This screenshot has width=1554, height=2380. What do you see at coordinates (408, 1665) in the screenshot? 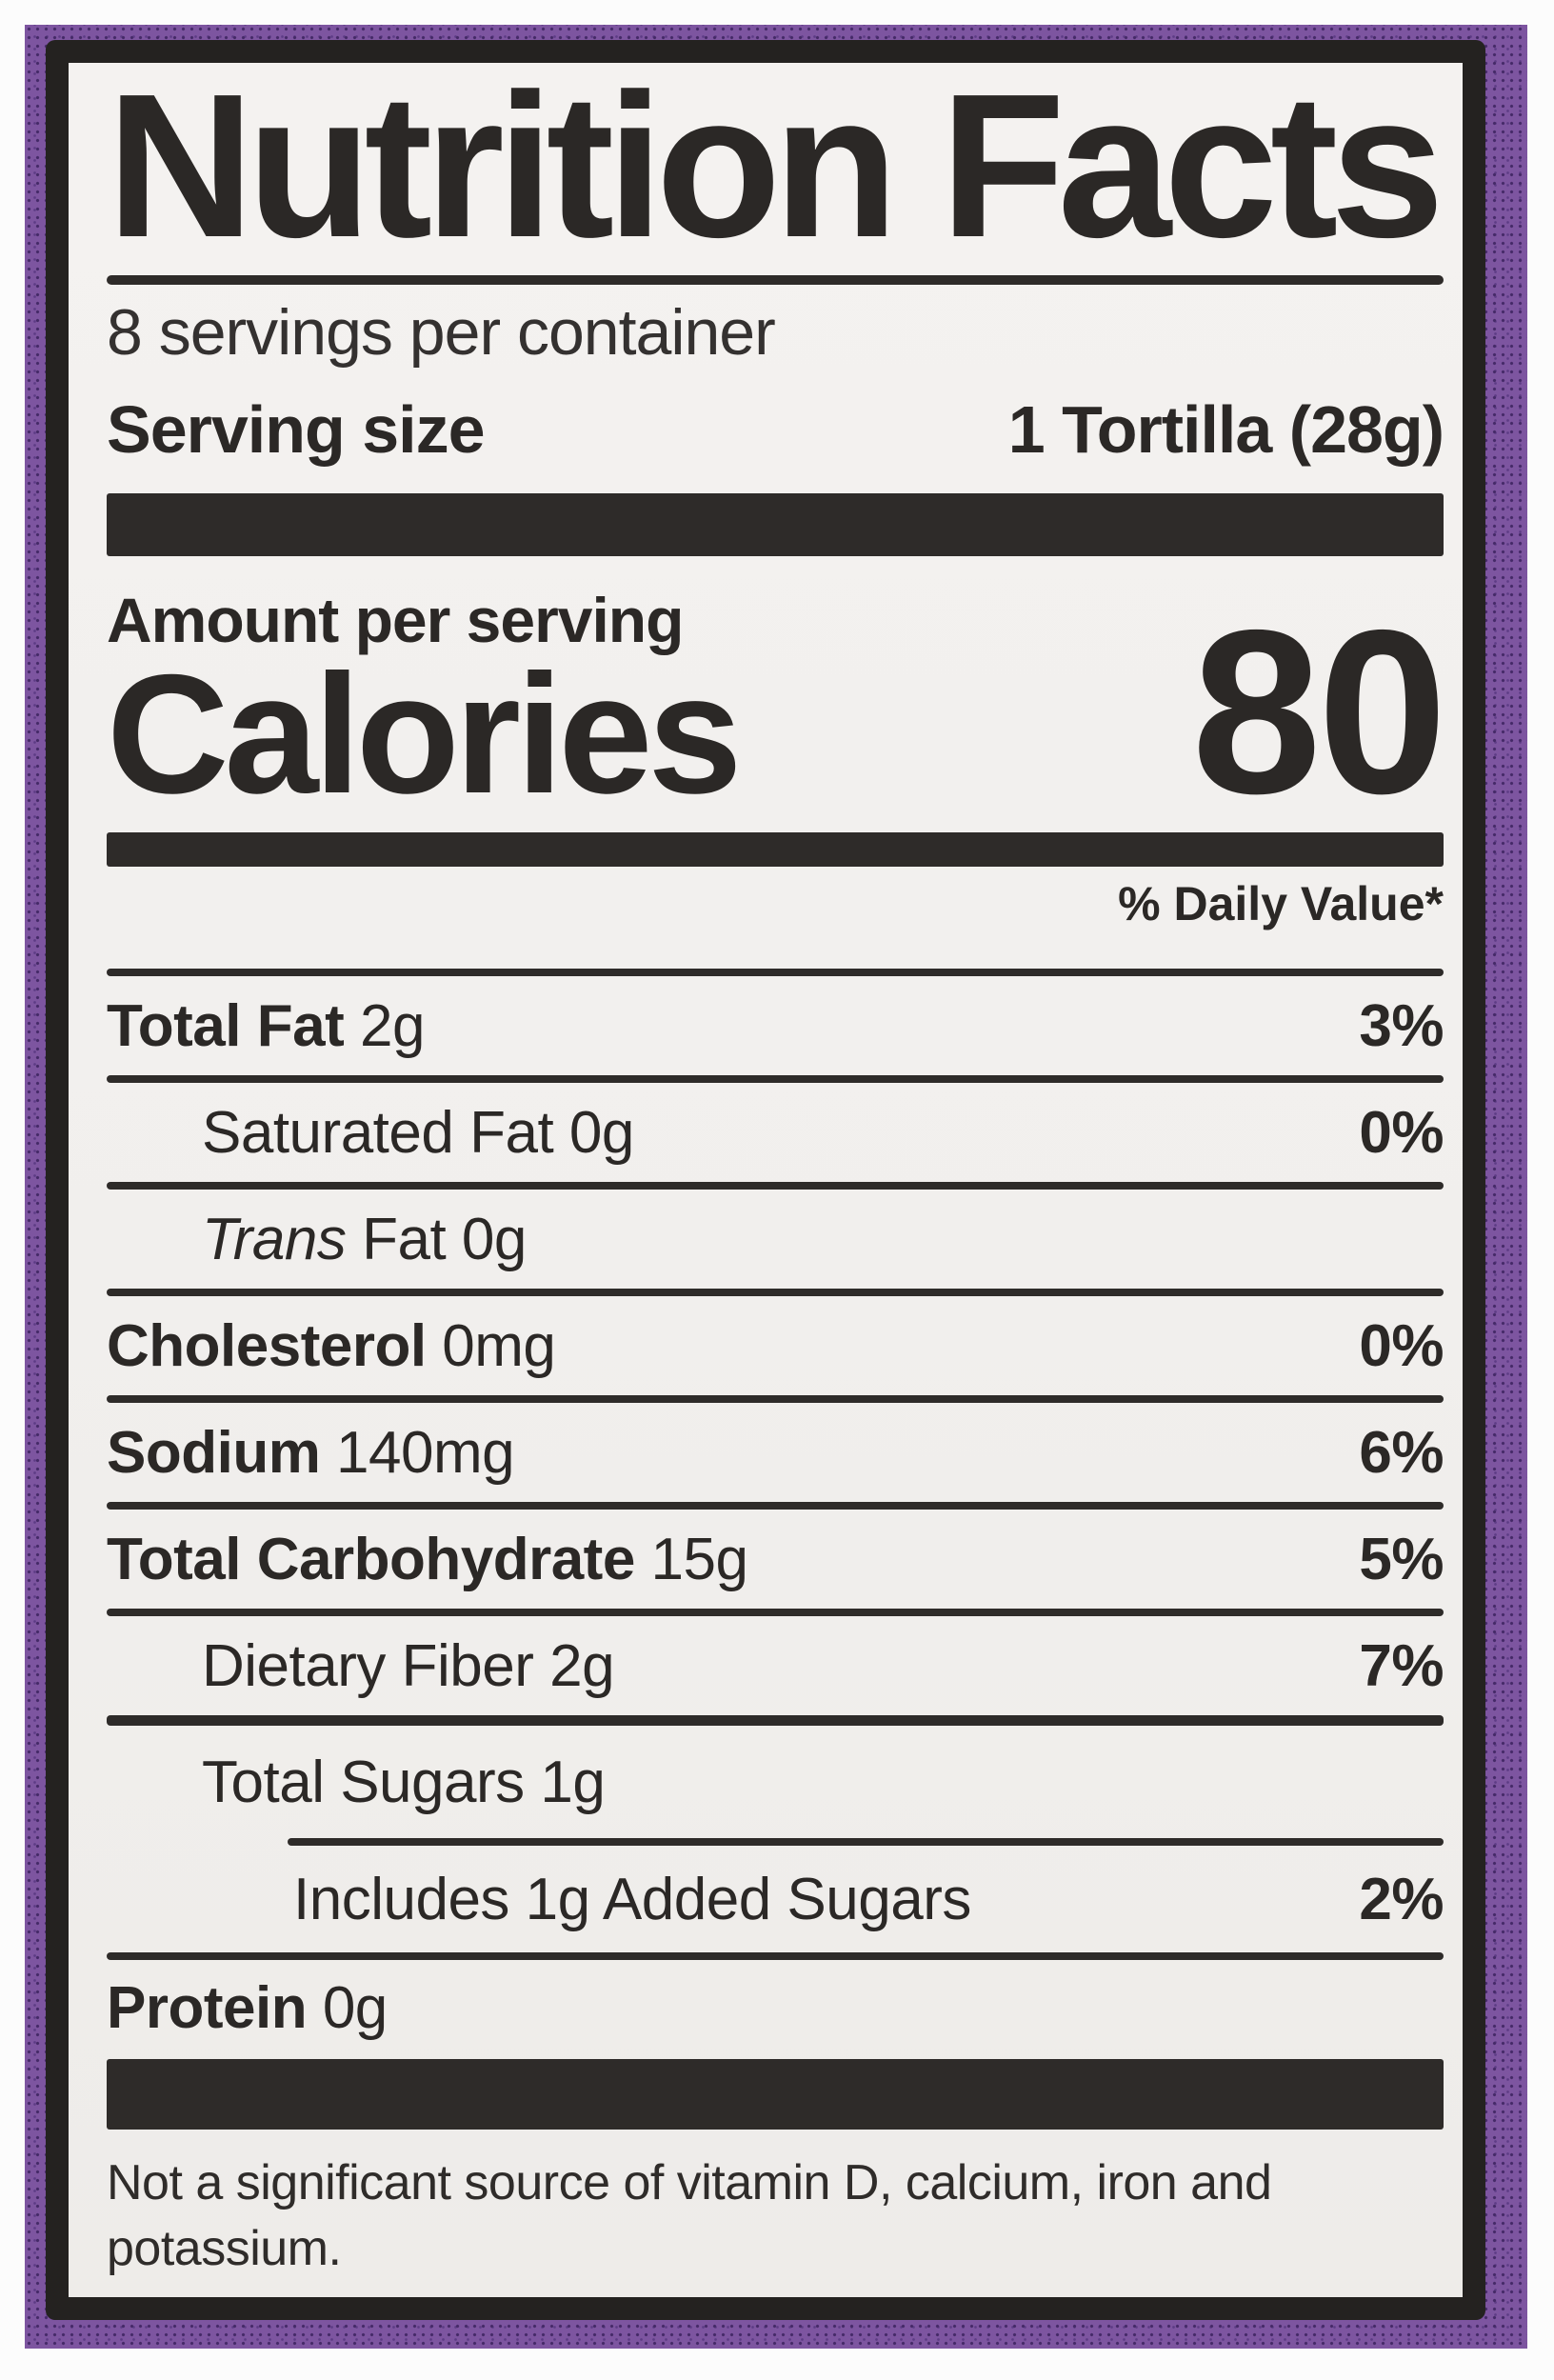
I see `nutrient-name: Dietary Fiber 2g` at bounding box center [408, 1665].